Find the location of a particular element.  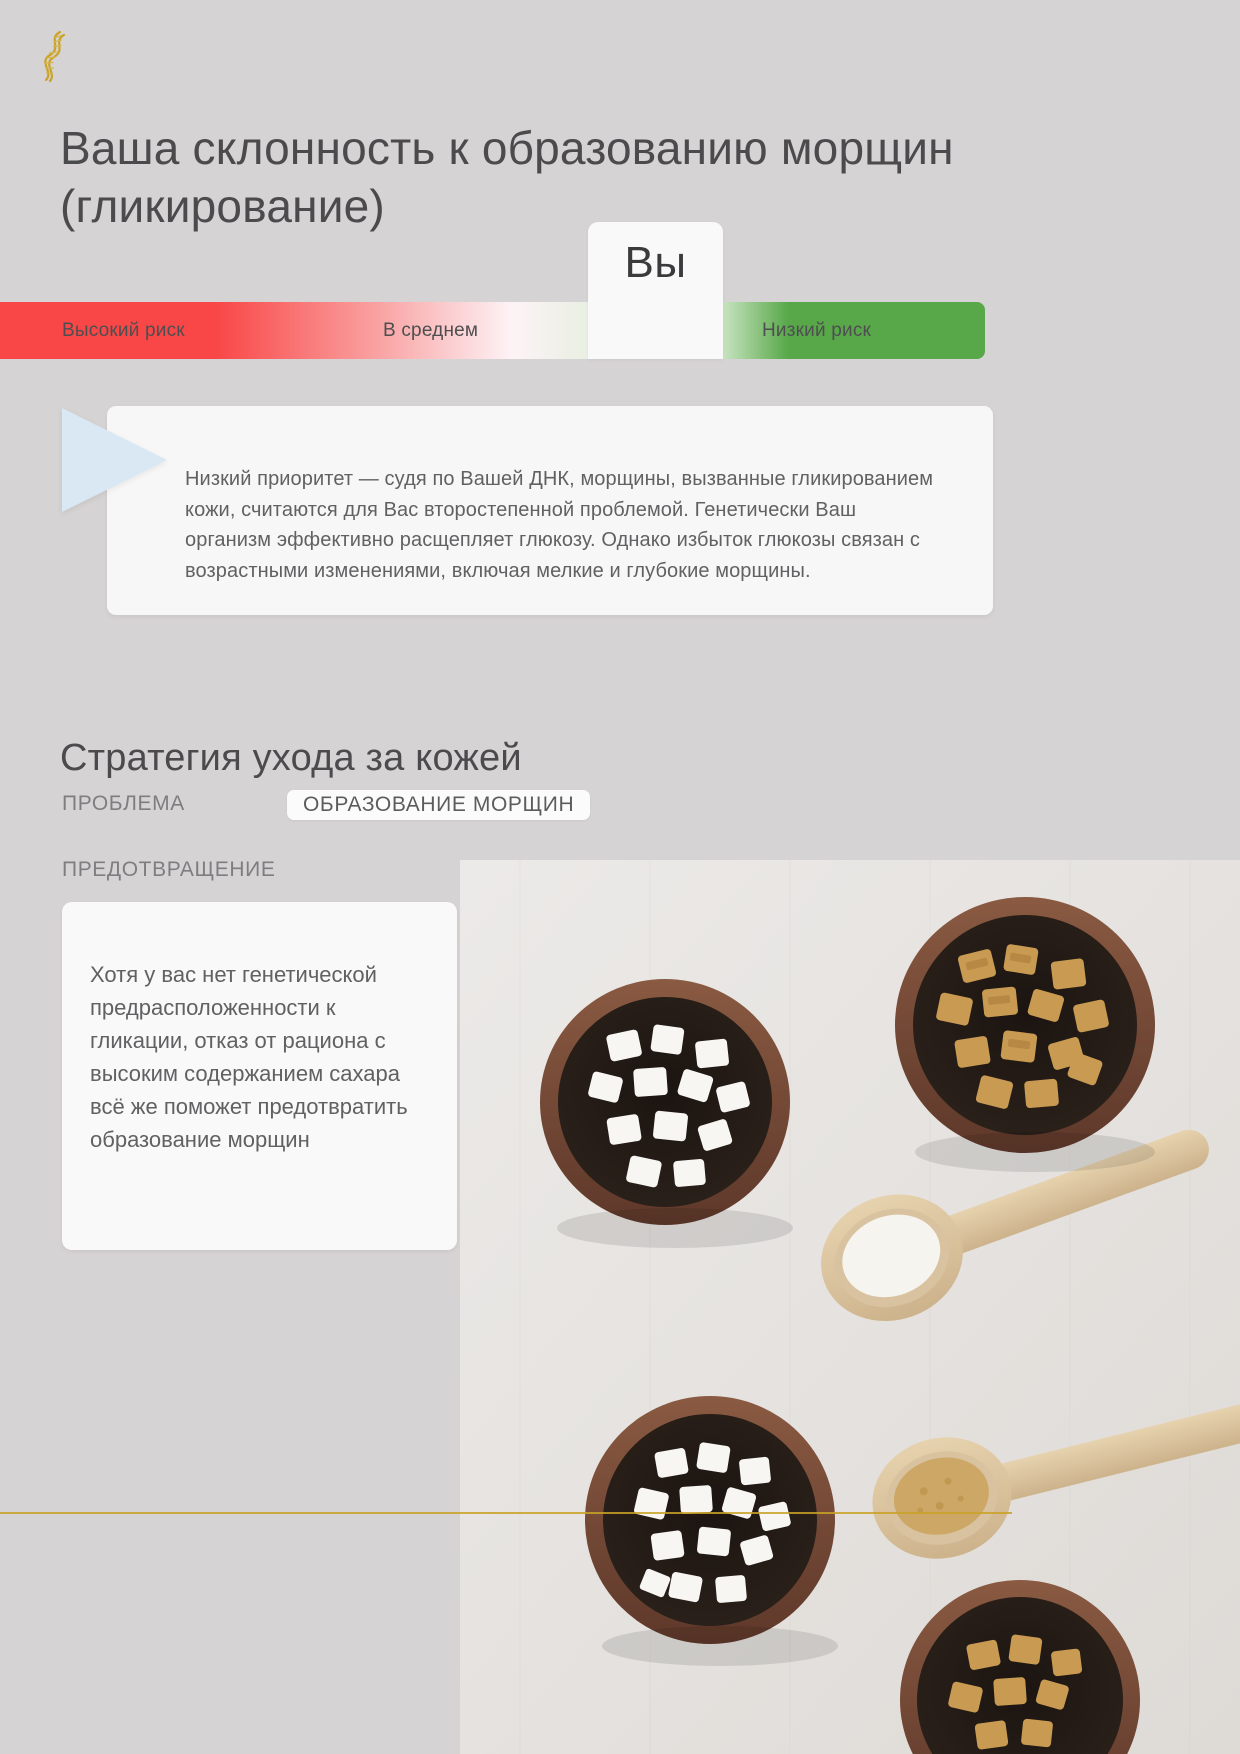

strategy-title: Стратегия ухода за кожей is located at coordinates (291, 757).